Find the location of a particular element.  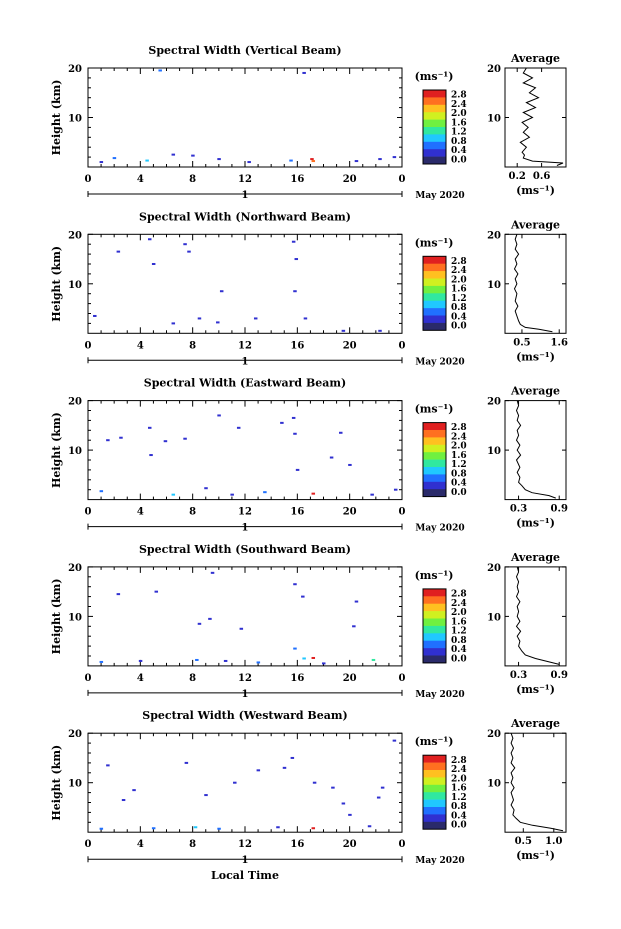

avg-x-tick-label: 0.3 is located at coordinates (518, 509).